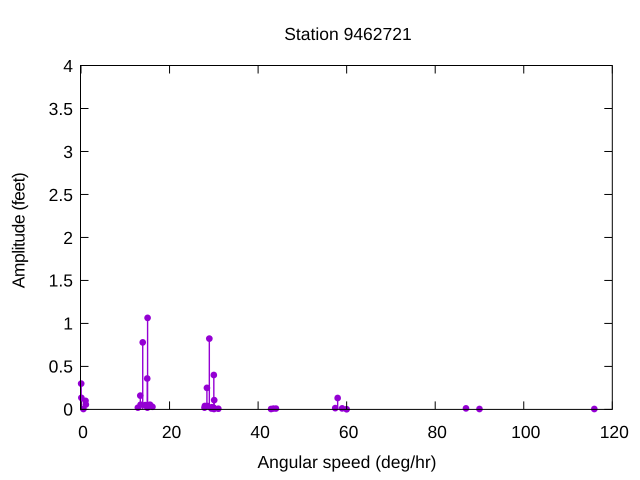 The image size is (640, 480). I want to click on svg-text: 0.5, so click(61, 367).